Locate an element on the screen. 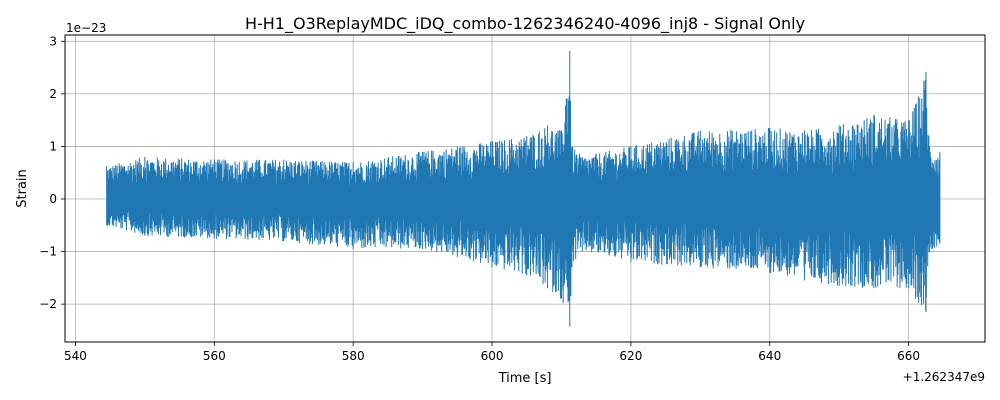 Image resolution: width=1000 pixels, height=400 pixels. y-axis-ticks: −2 −1 0 1 2 3 is located at coordinates (52, 172).